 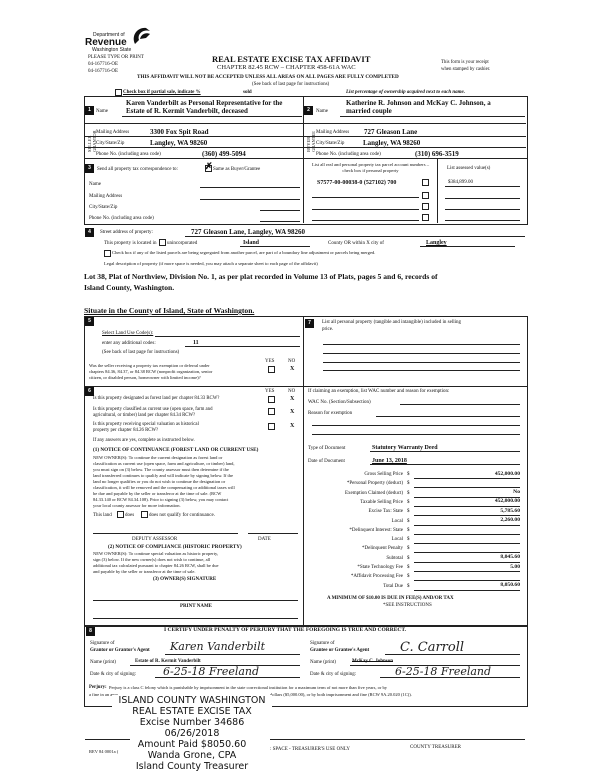 What do you see at coordinates (128, 154) in the screenshot?
I see `seller-phone-label: Phone No. (including area code)` at bounding box center [128, 154].